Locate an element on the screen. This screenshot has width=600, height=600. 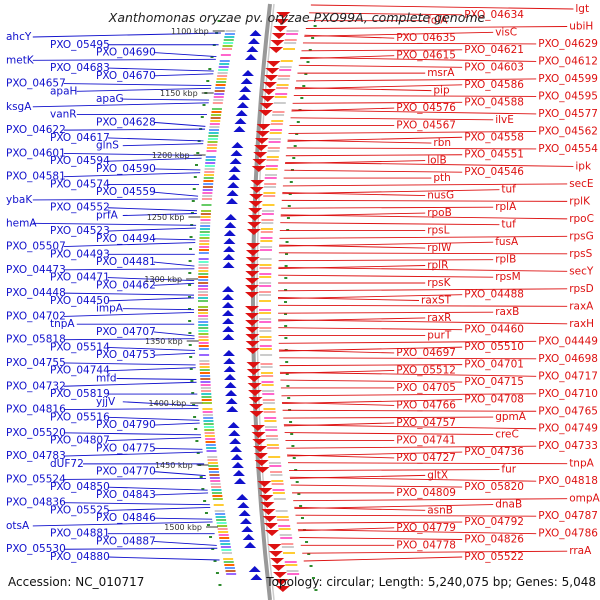
gene-label-plus: PXO_04488 is located at coordinates (494, 295).